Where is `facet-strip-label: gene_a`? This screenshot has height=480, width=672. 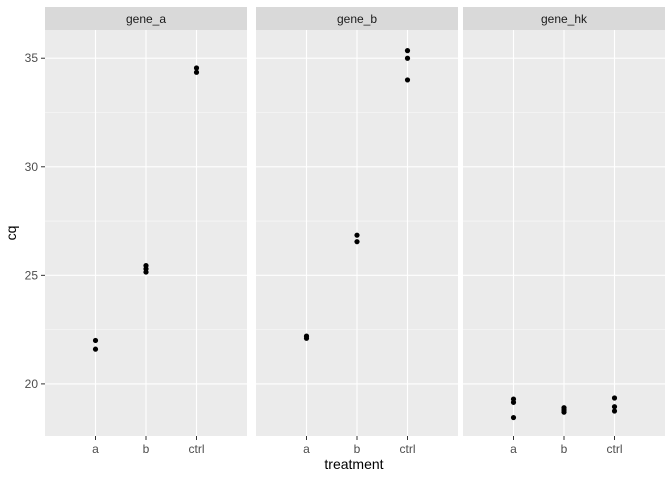 facet-strip-label: gene_a is located at coordinates (146, 19).